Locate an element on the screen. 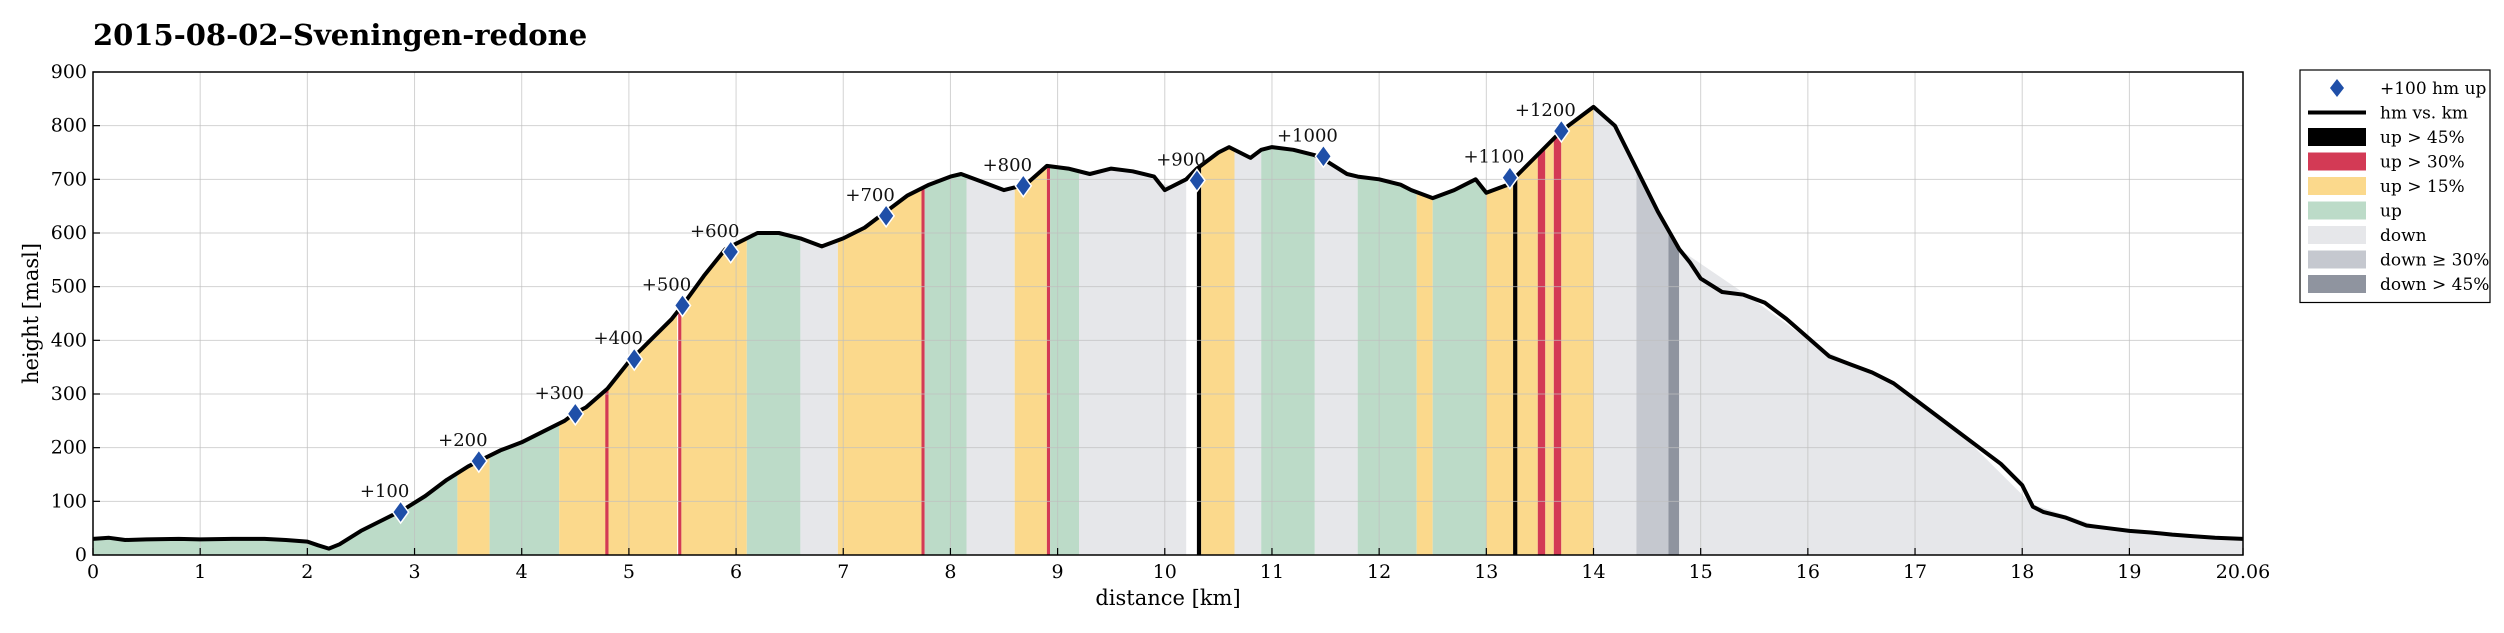 The width and height of the screenshot is (2504, 633). legend-label: +100 hm up is located at coordinates (2433, 89).